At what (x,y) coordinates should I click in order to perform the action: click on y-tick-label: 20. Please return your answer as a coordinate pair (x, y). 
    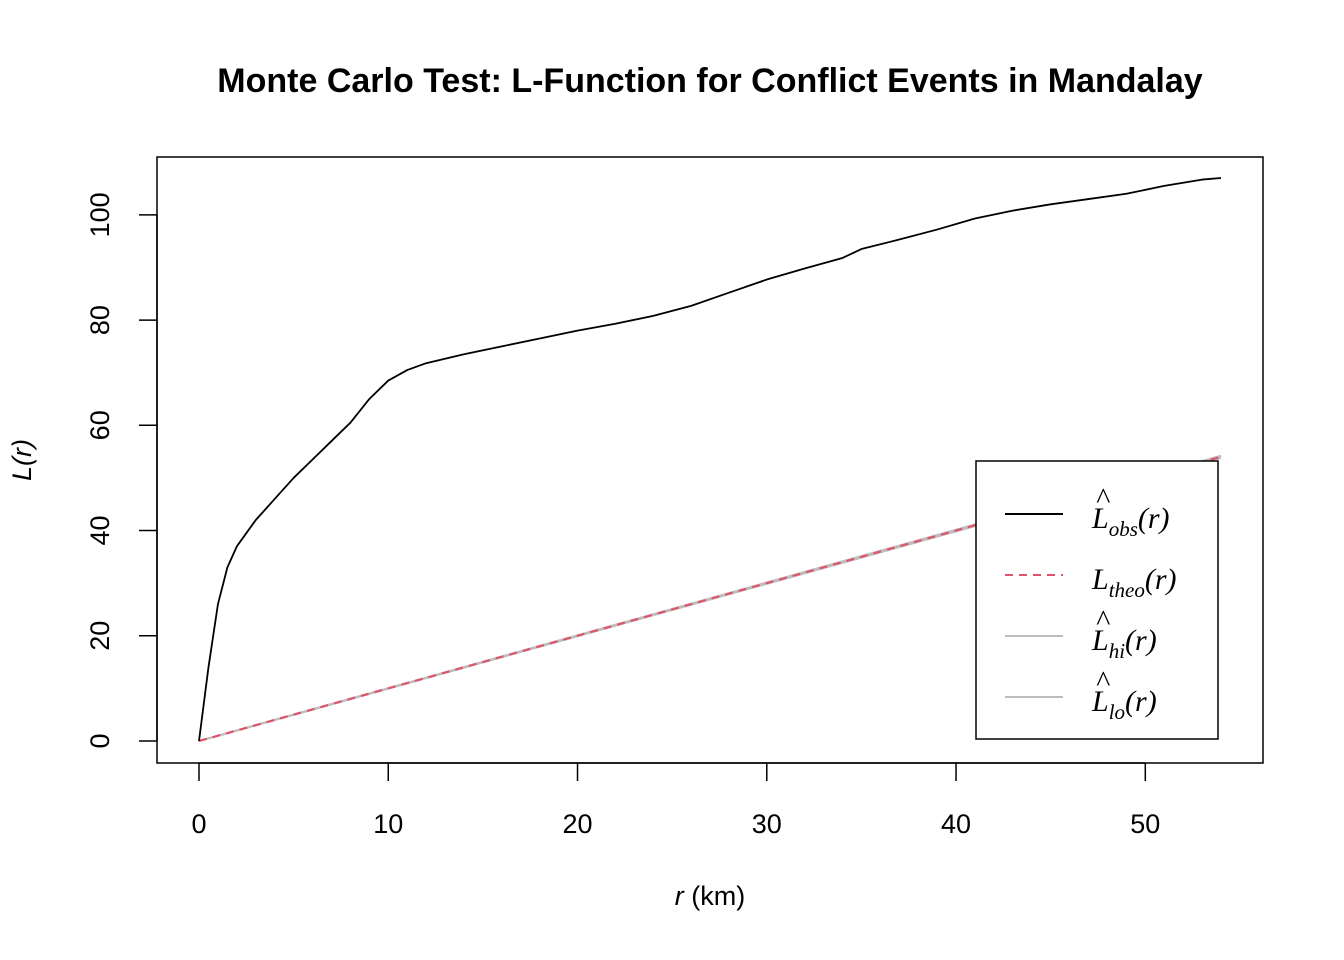
    Looking at the image, I should click on (100, 636).